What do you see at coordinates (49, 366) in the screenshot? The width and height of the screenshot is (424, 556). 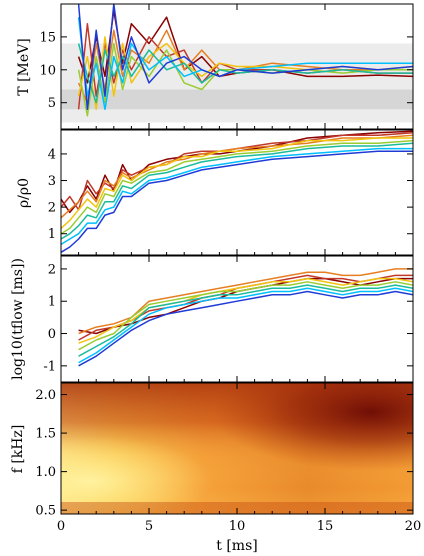 I see `y-tick-label: -1` at bounding box center [49, 366].